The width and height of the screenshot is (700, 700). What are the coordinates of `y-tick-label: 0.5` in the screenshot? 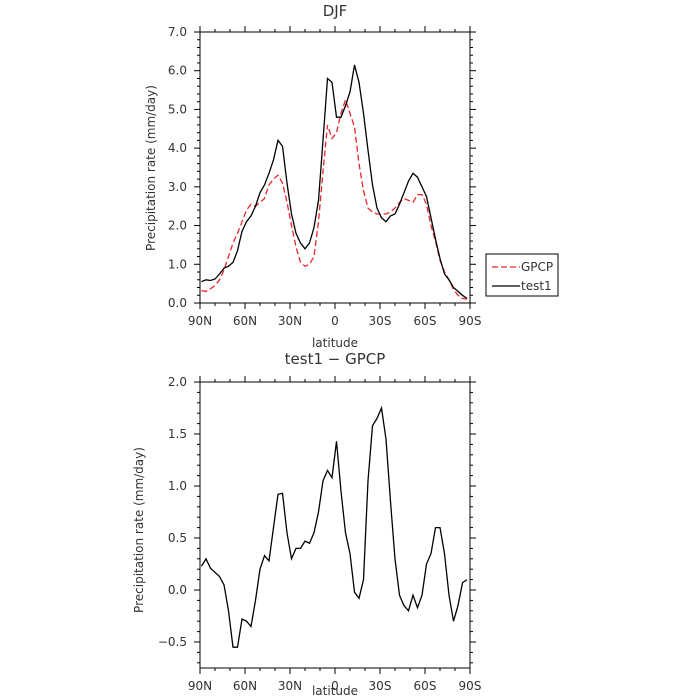 It's located at (177, 538).